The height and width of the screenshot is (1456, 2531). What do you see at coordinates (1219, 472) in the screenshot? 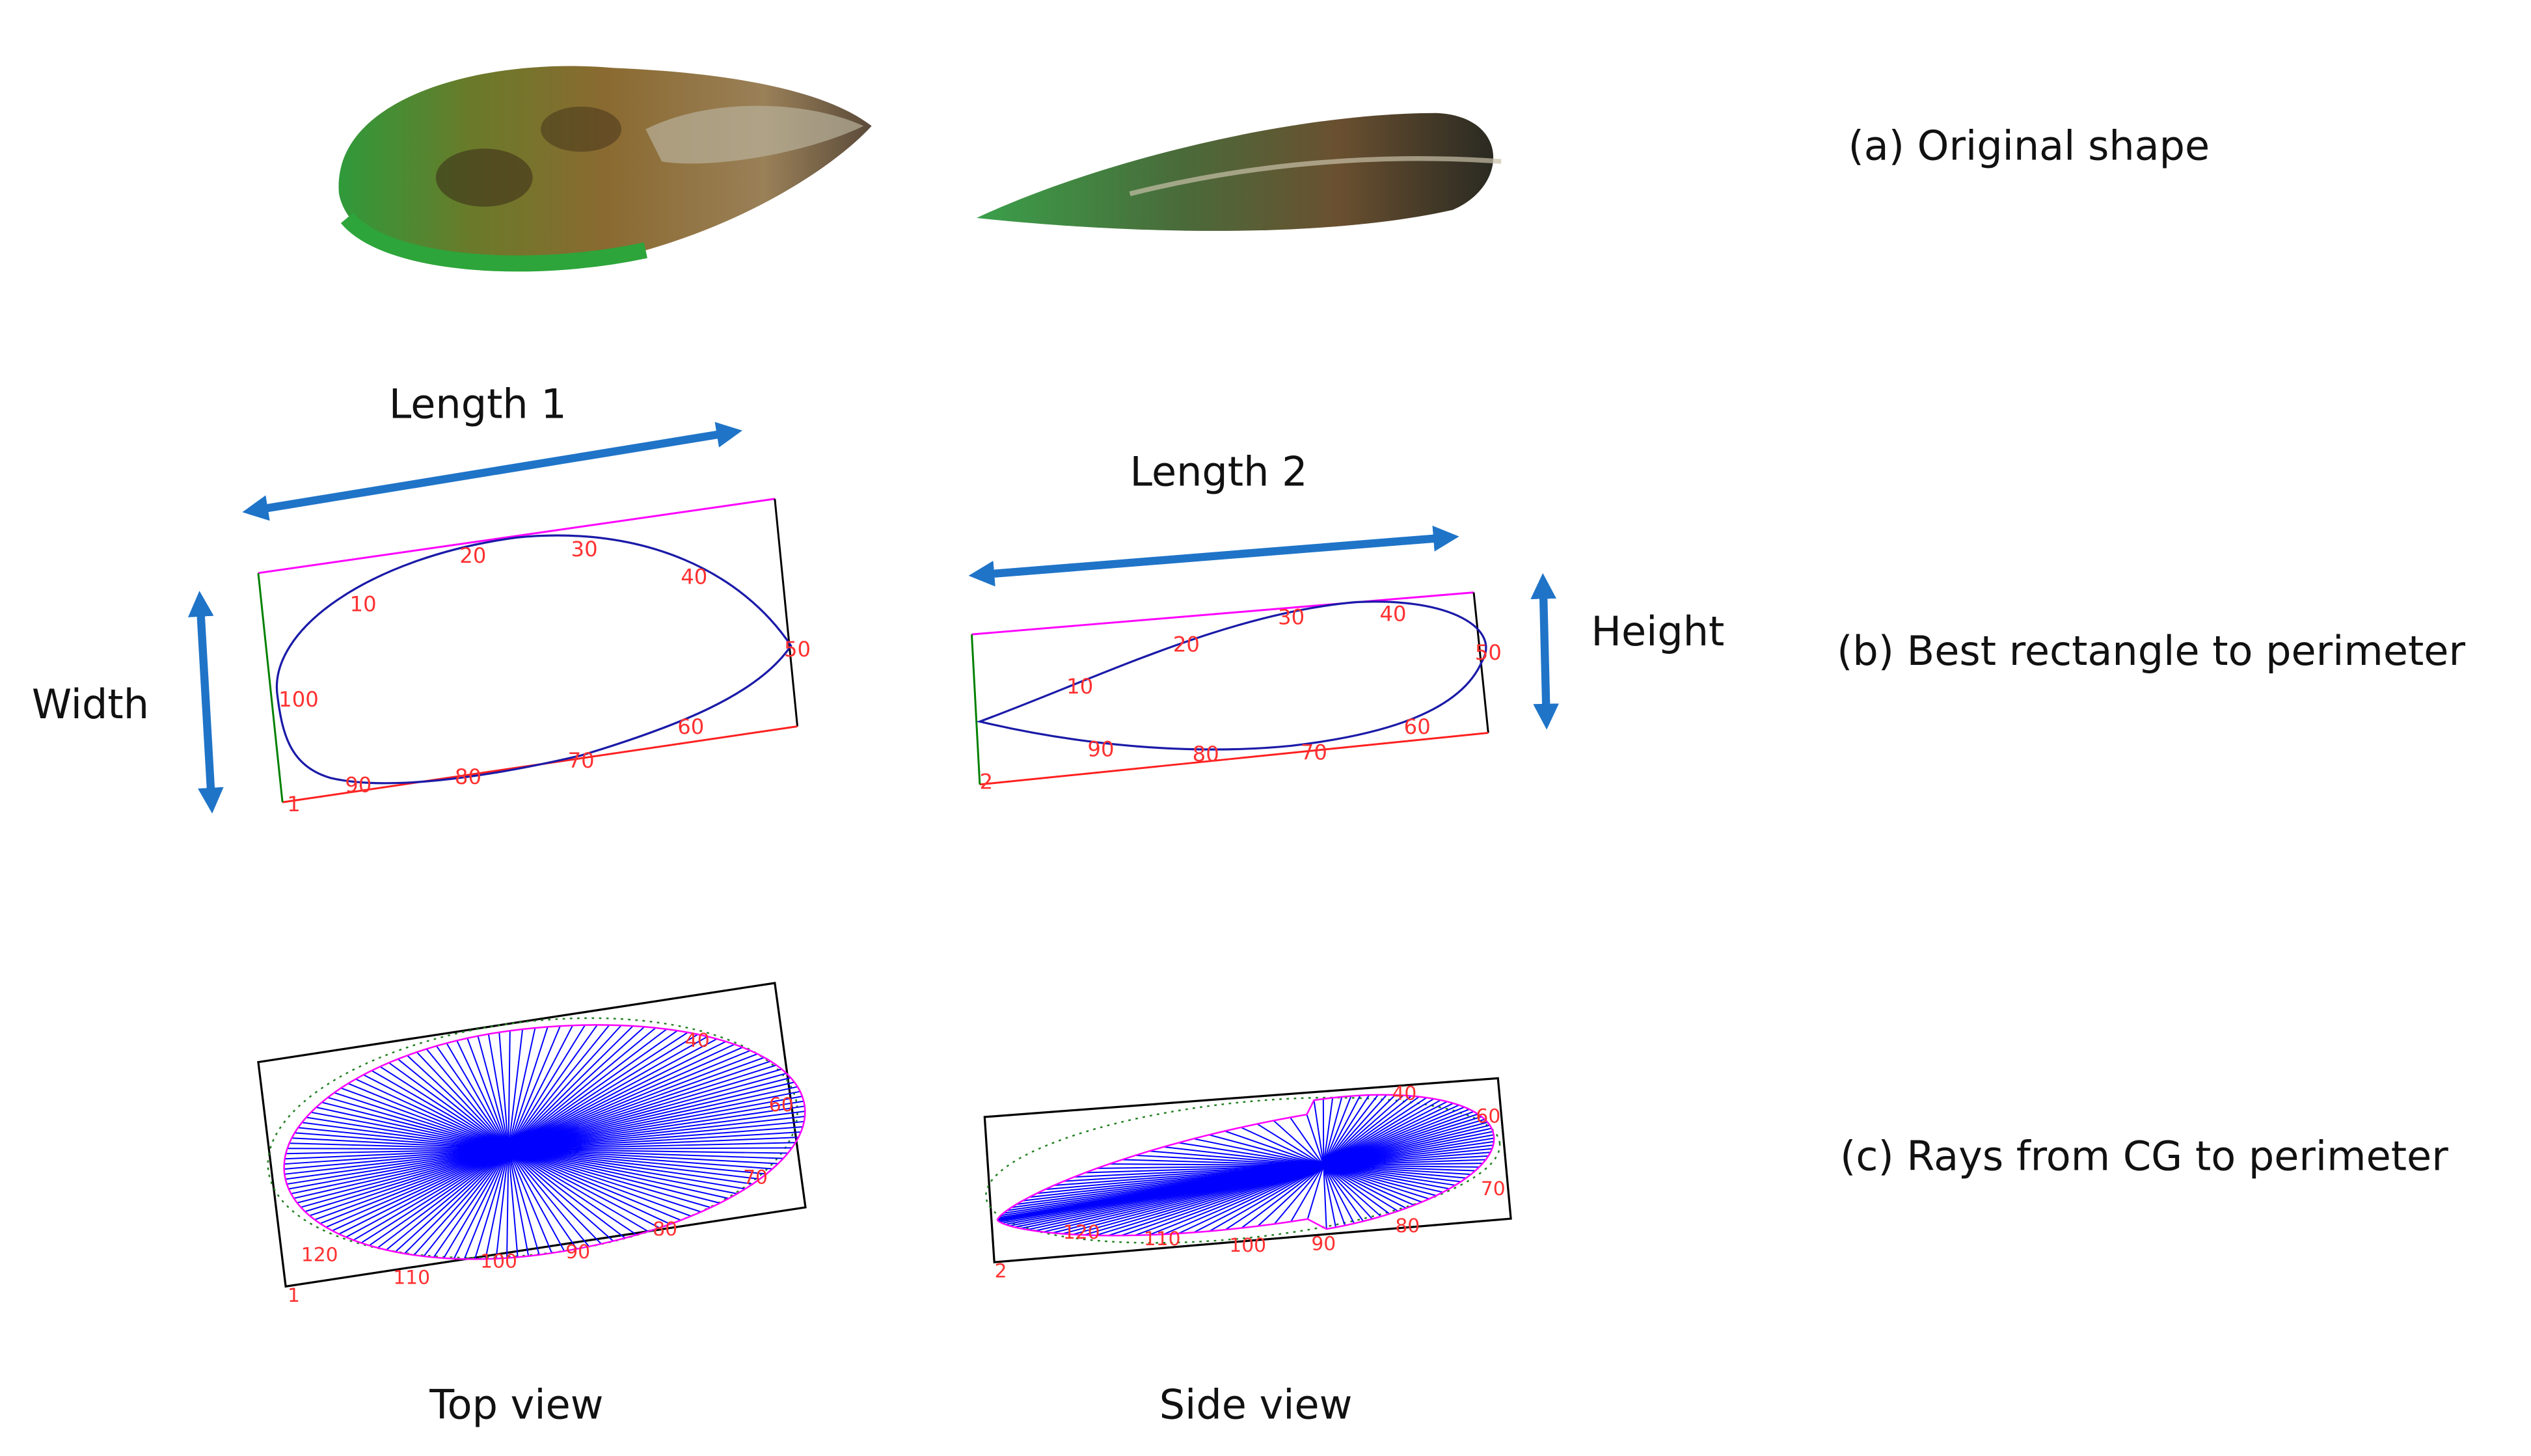
I see `dimension-label: Length 2` at bounding box center [1219, 472].